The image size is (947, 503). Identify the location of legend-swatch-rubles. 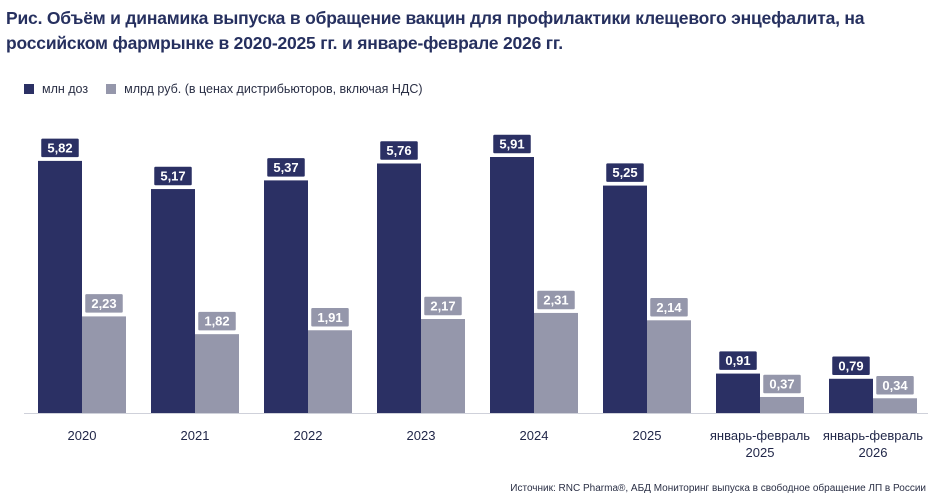
(111, 89).